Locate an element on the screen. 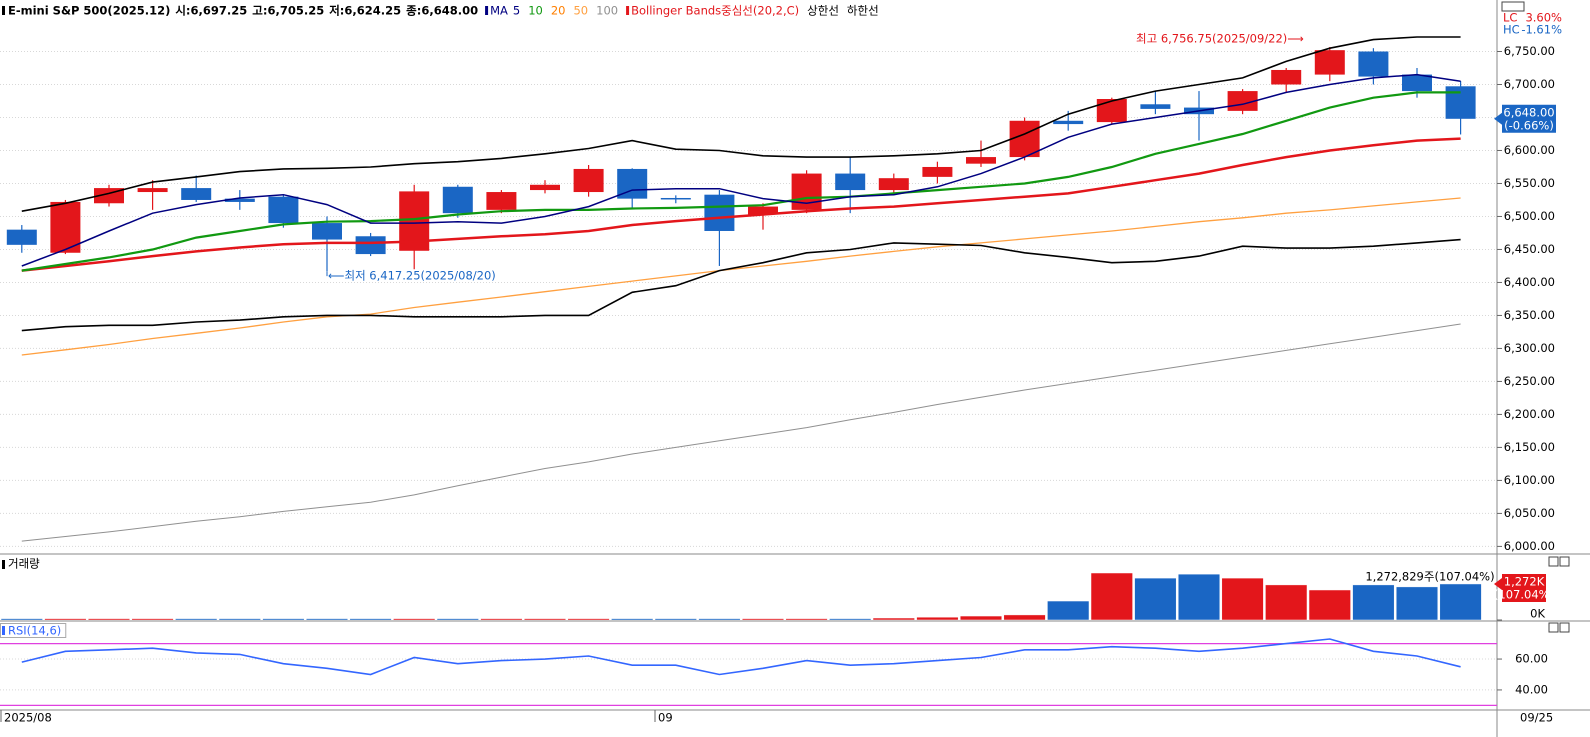  legend-entry: 상한선 is located at coordinates (823, 11).